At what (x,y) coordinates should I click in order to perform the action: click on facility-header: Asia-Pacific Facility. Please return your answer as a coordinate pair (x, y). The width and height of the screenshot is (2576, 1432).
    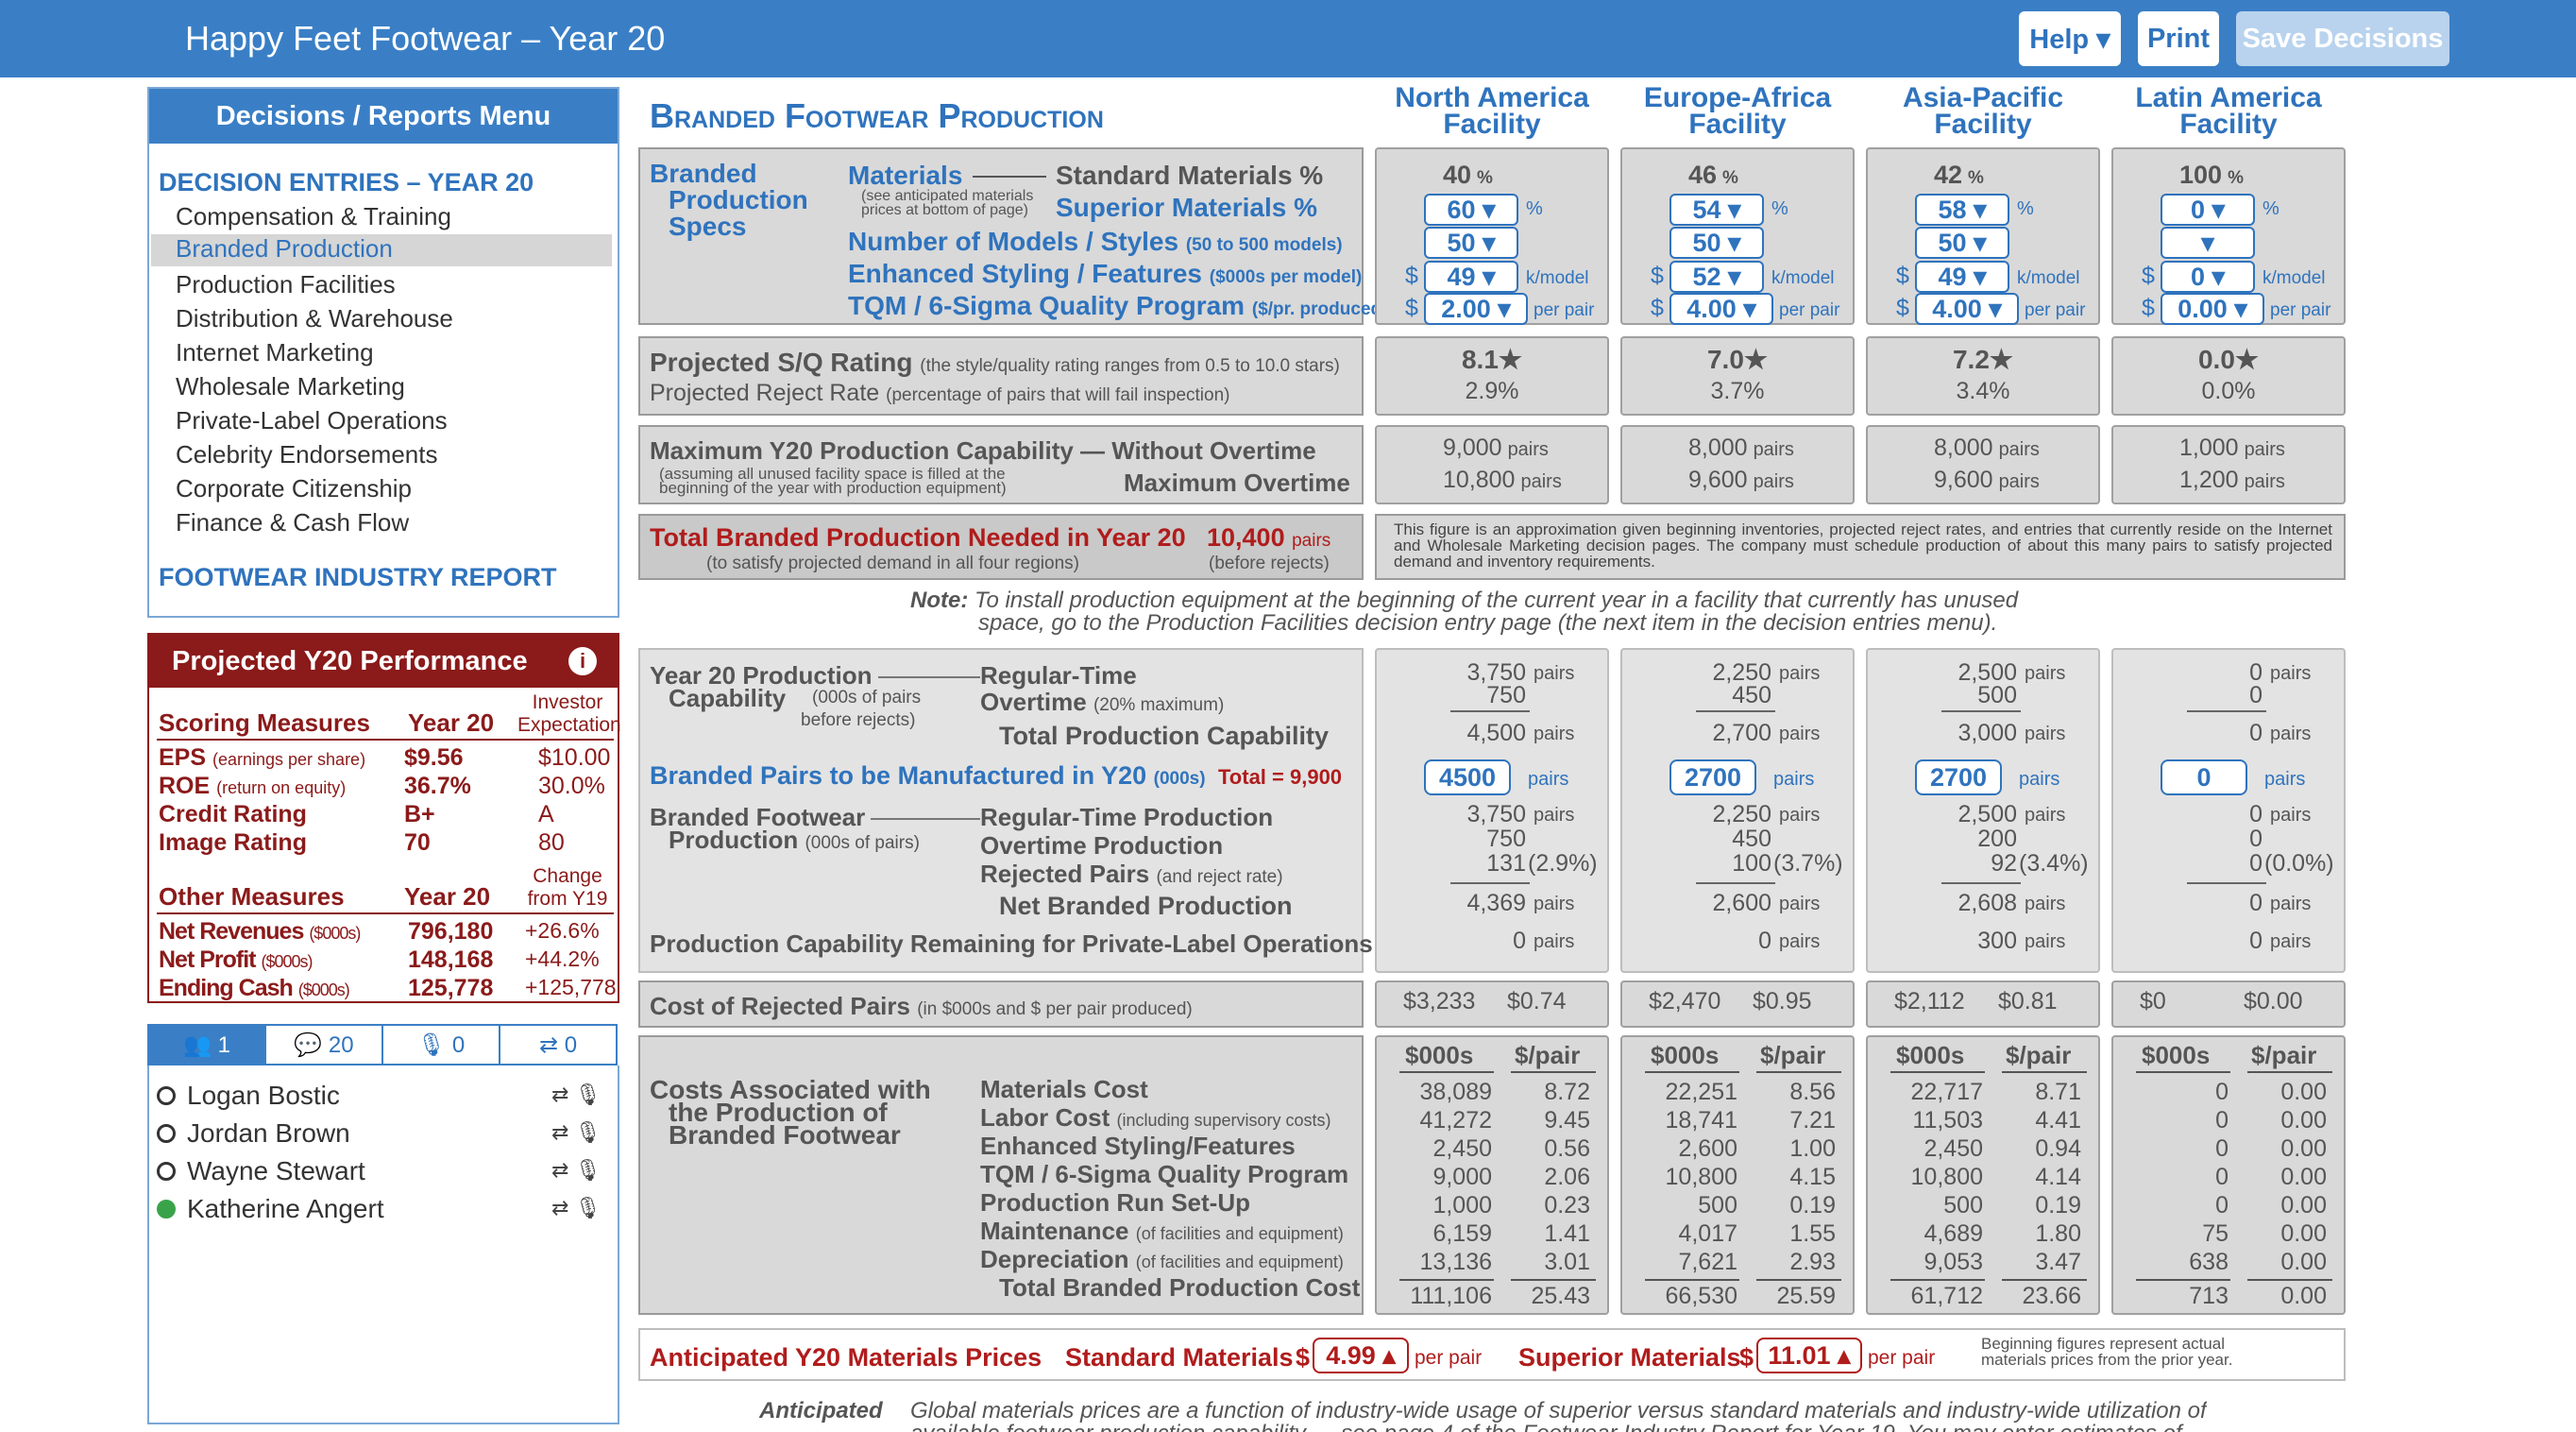
    Looking at the image, I should click on (1983, 112).